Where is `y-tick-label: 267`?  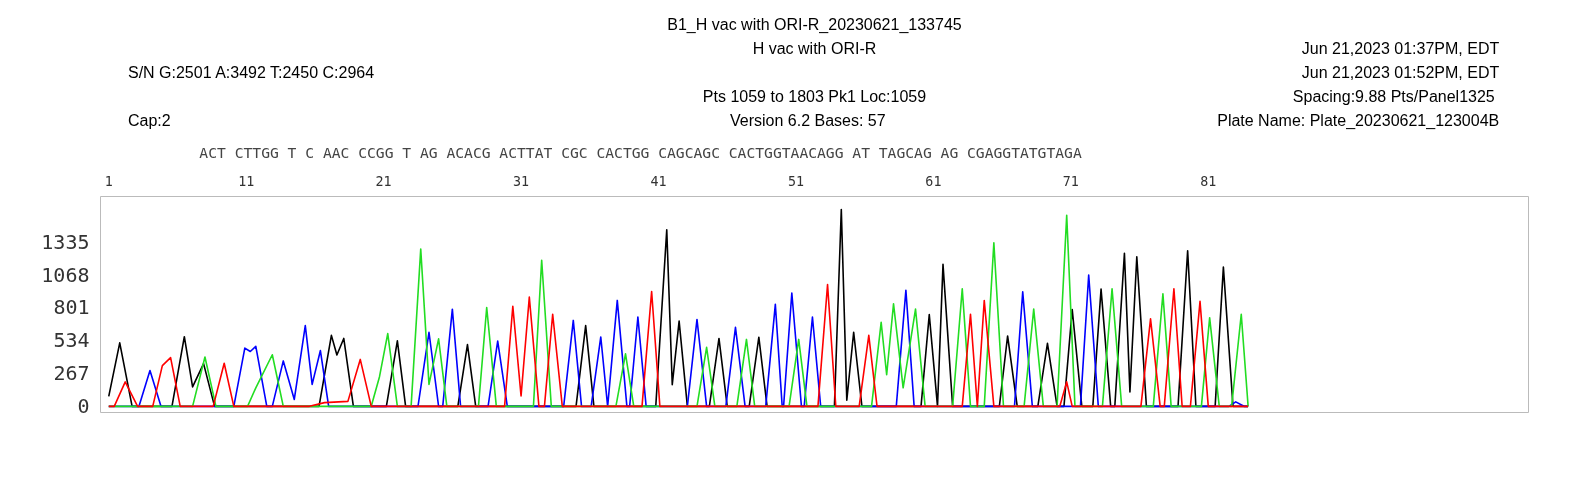
y-tick-label: 267 is located at coordinates (71, 373).